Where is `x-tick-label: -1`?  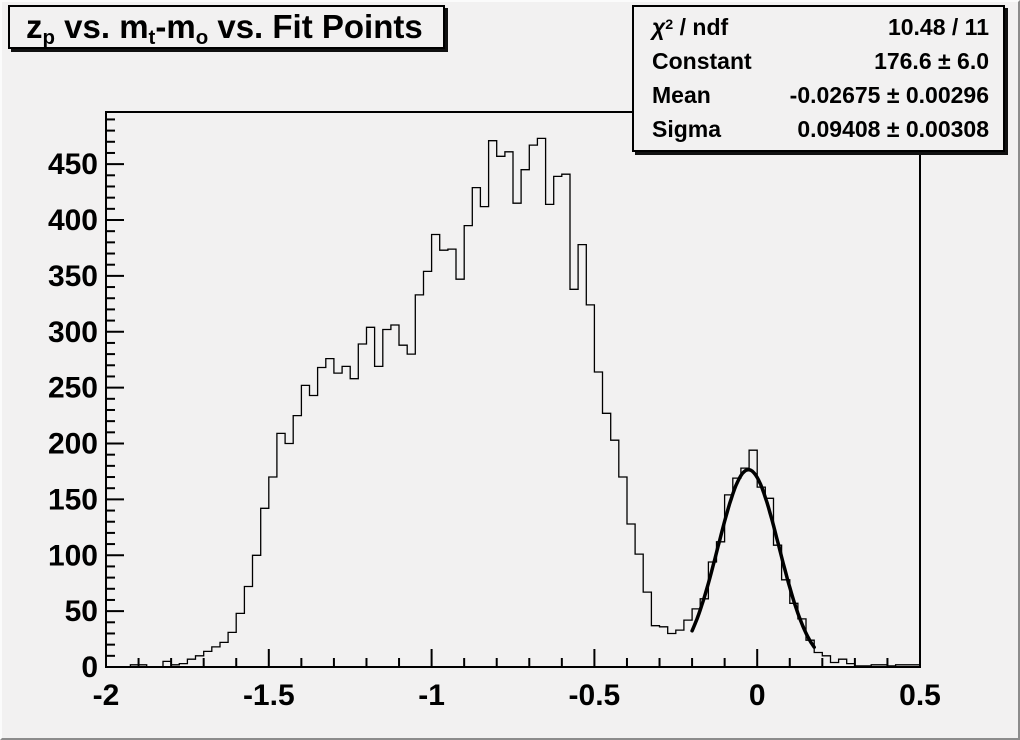 x-tick-label: -1 is located at coordinates (431, 695).